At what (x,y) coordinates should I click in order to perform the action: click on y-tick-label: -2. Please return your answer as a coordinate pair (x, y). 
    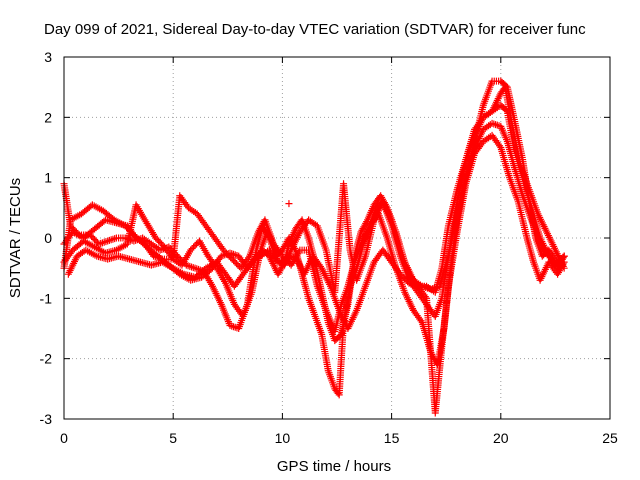
    Looking at the image, I should click on (46, 359).